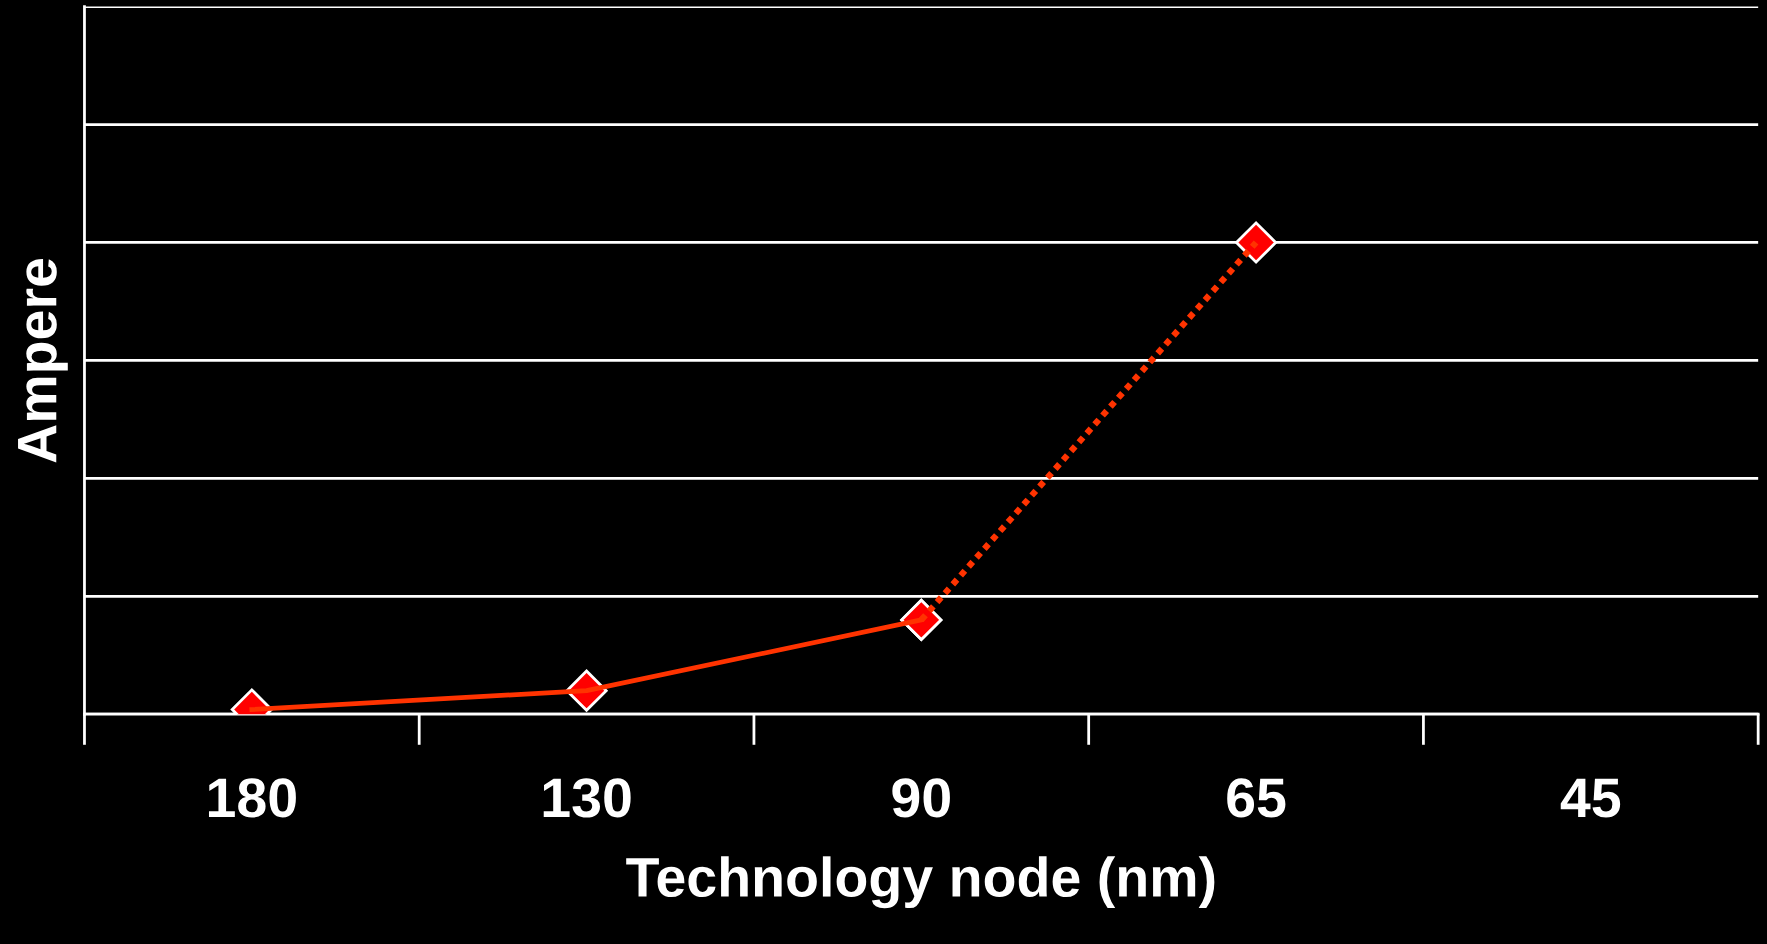  What do you see at coordinates (252, 798) in the screenshot?
I see `x-tick-label: 180` at bounding box center [252, 798].